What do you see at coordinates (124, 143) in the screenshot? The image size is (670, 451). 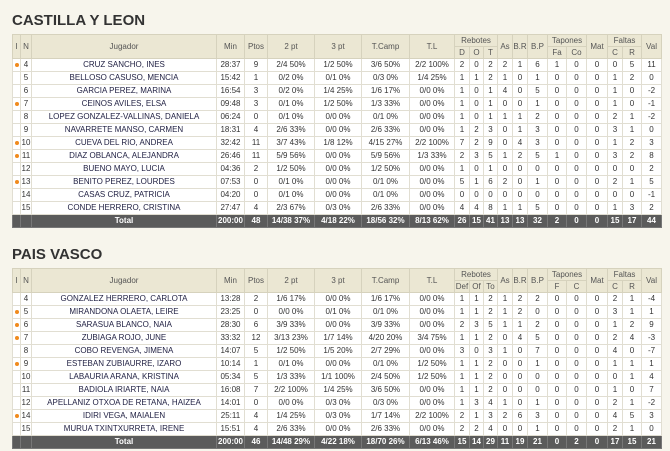 I see `player-name: CUEVA DEL RIO, ANDREA` at bounding box center [124, 143].